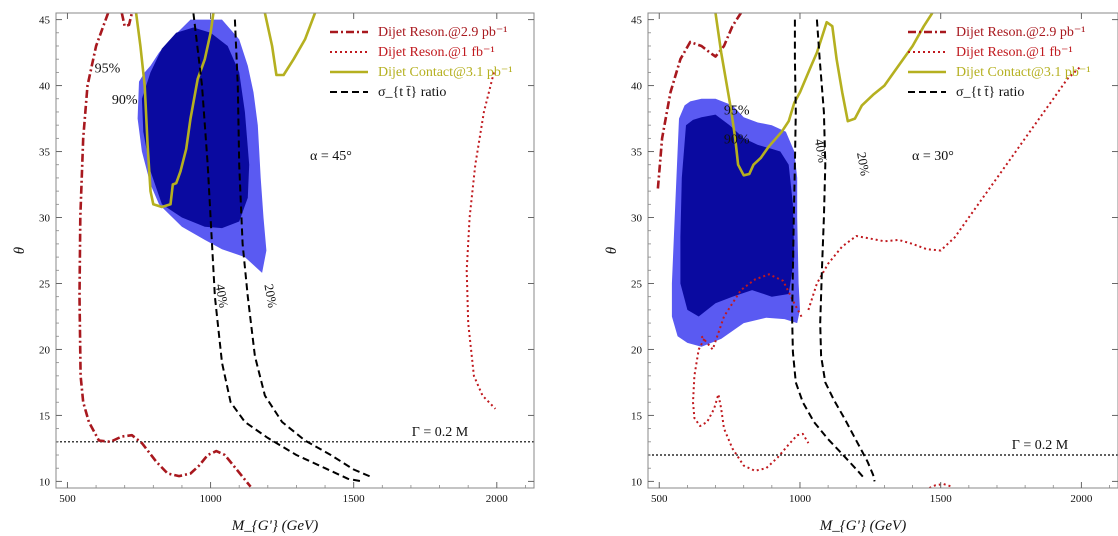 The image size is (1118, 536). Describe the element at coordinates (945, 188) in the screenshot. I see `series-reson1fb_main` at that location.